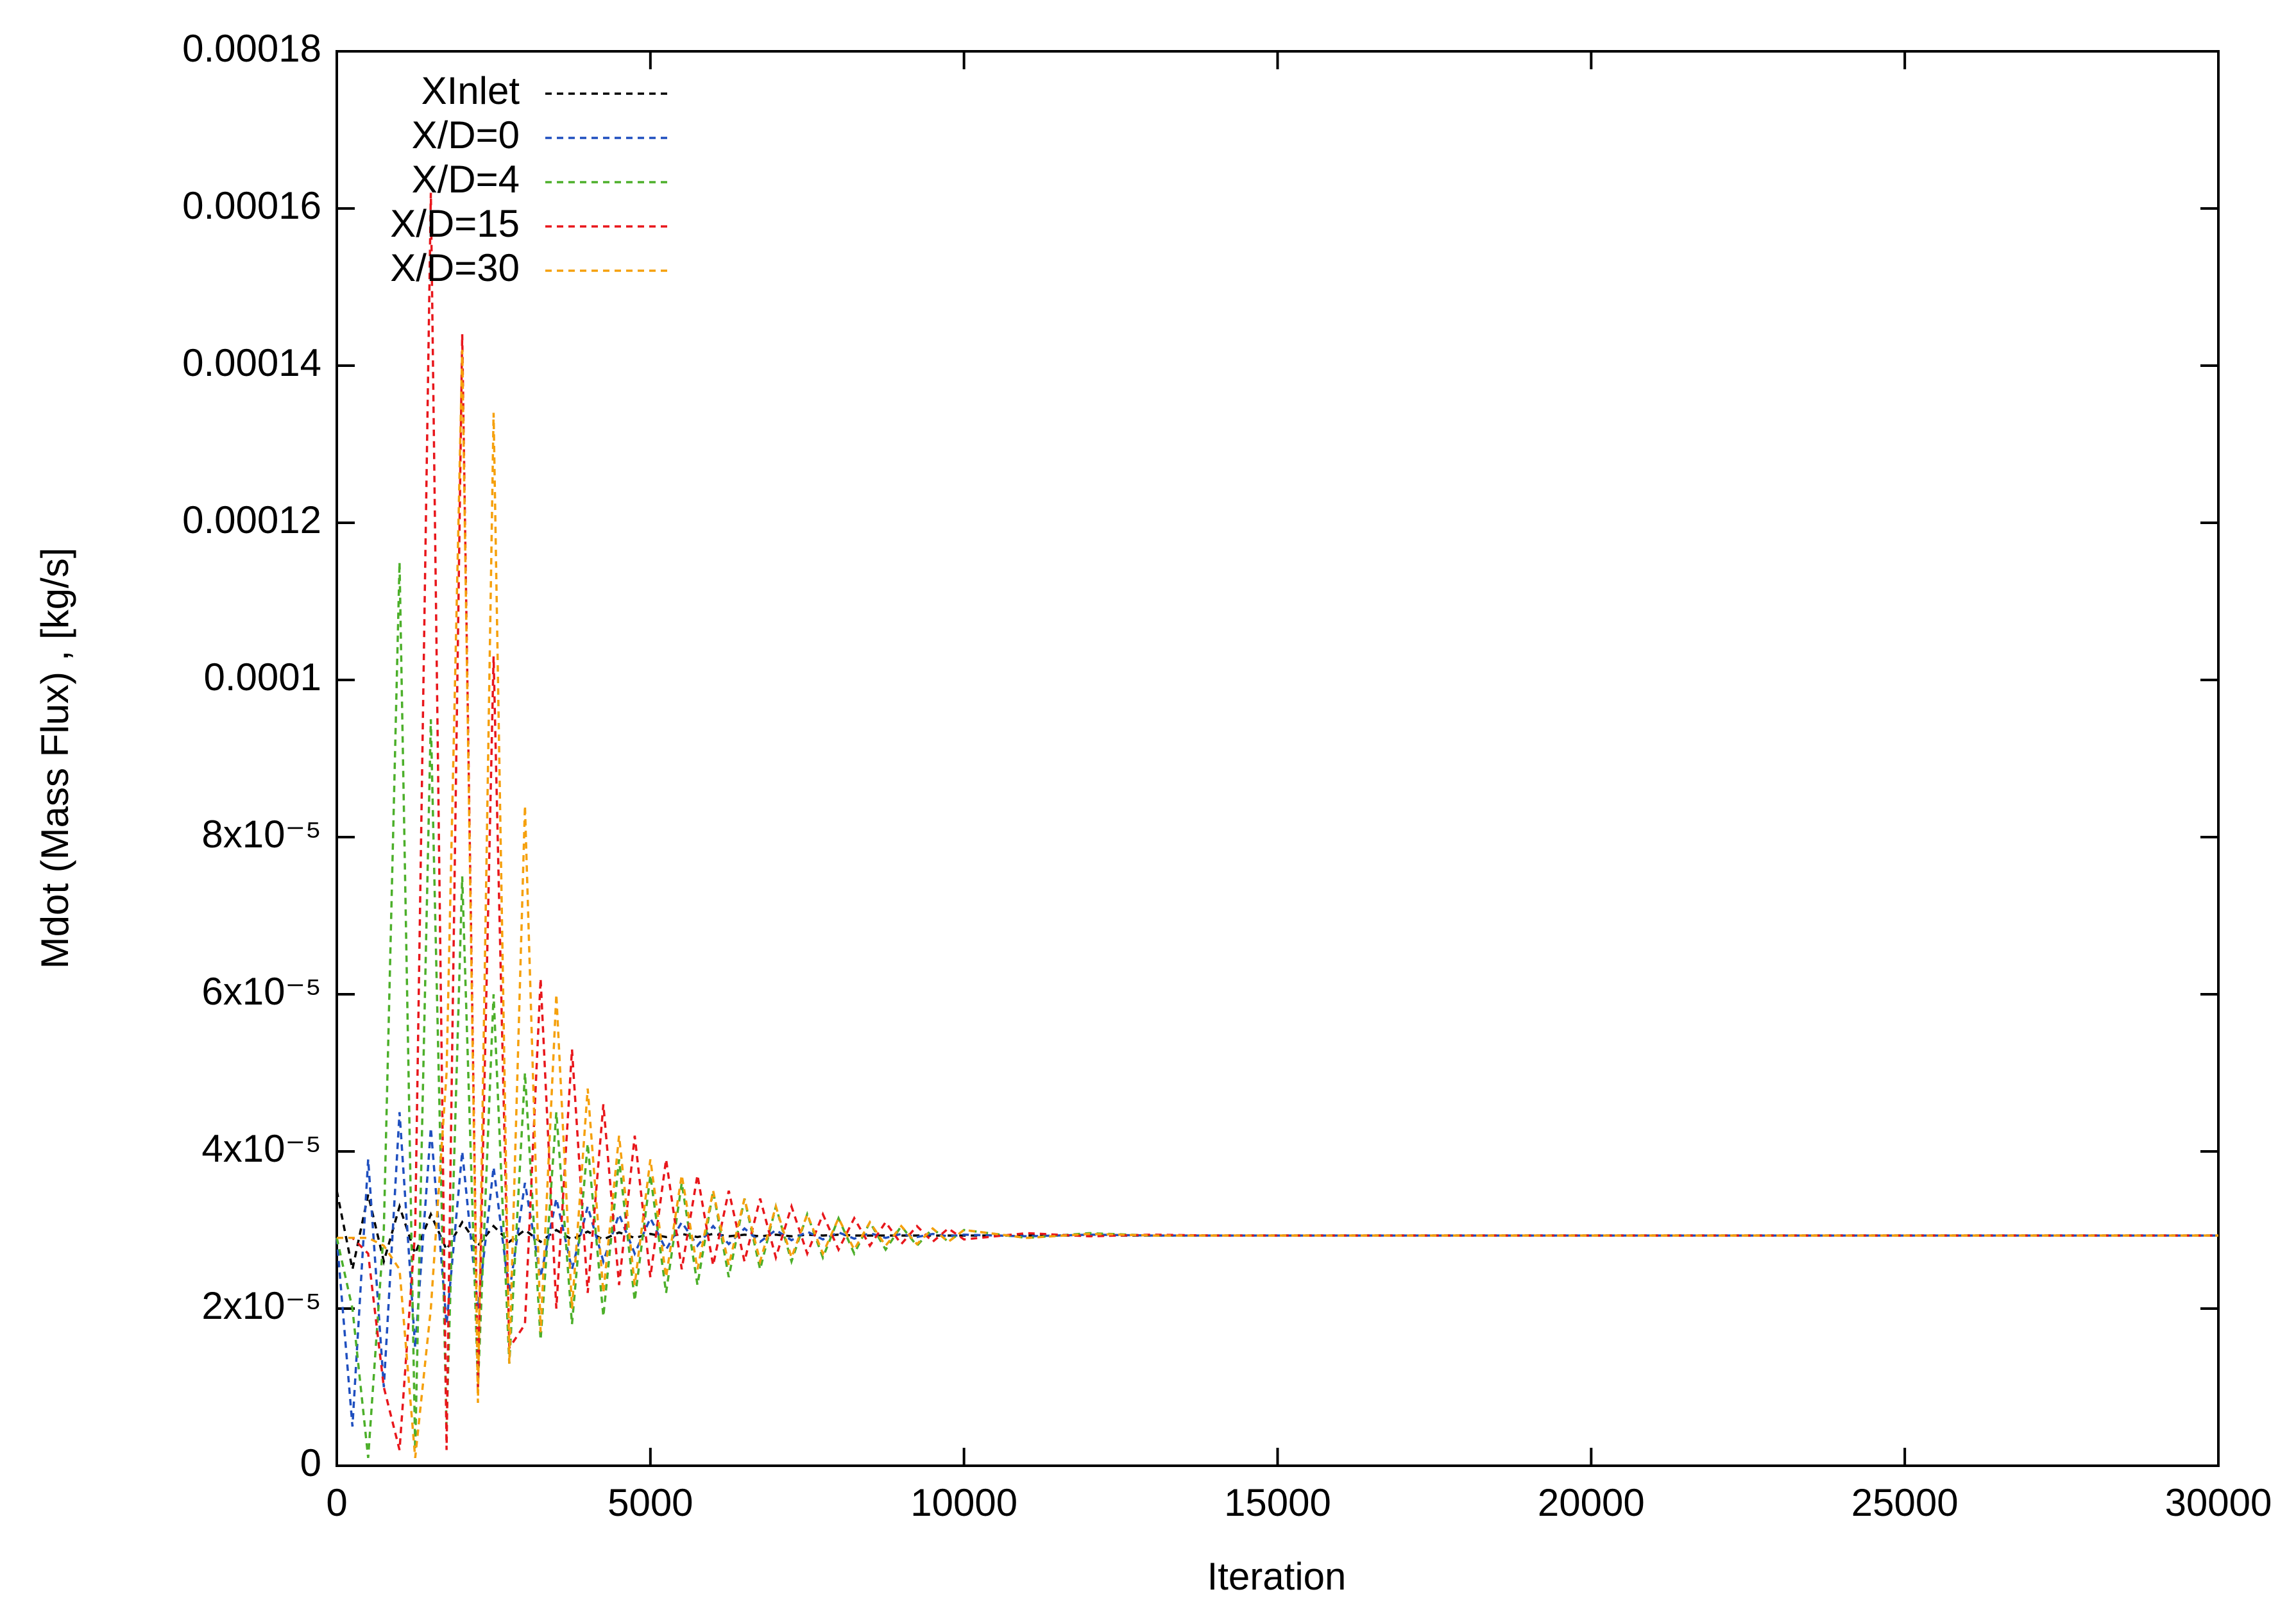 This screenshot has width=2296, height=1612. I want to click on x-tick-label: 5000, so click(650, 1502).